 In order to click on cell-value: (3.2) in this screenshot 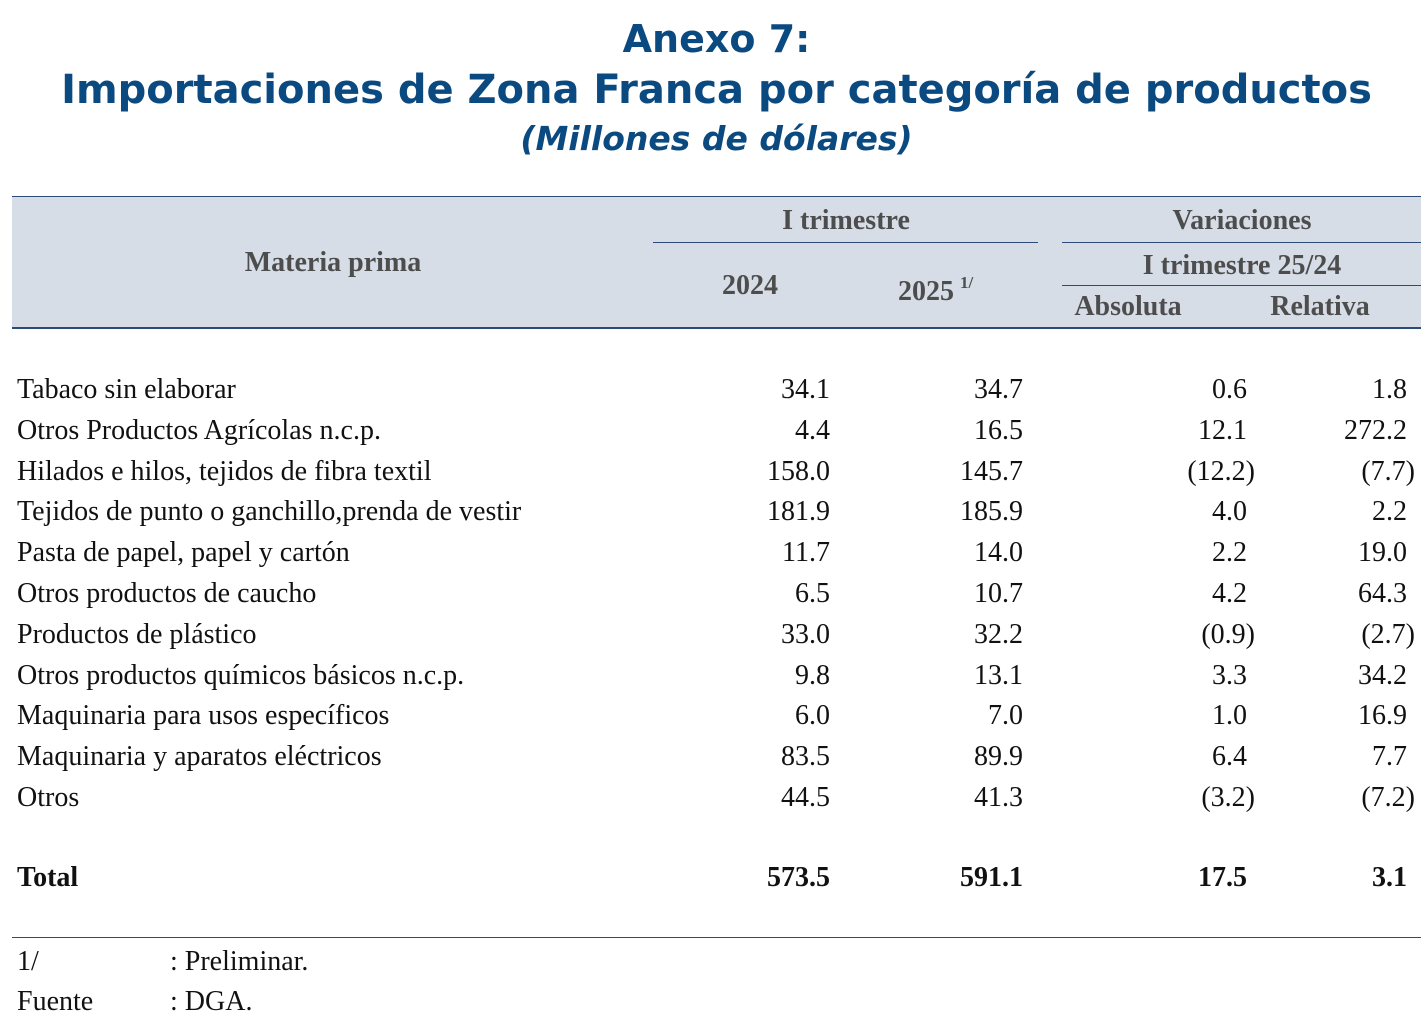, I will do `click(1228, 797)`.